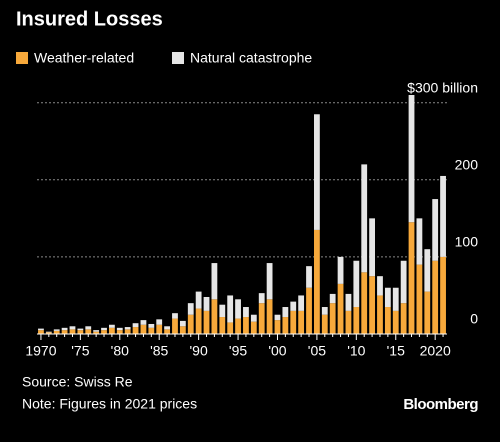 This screenshot has width=500, height=442. I want to click on y-tick-label: 200, so click(467, 165).